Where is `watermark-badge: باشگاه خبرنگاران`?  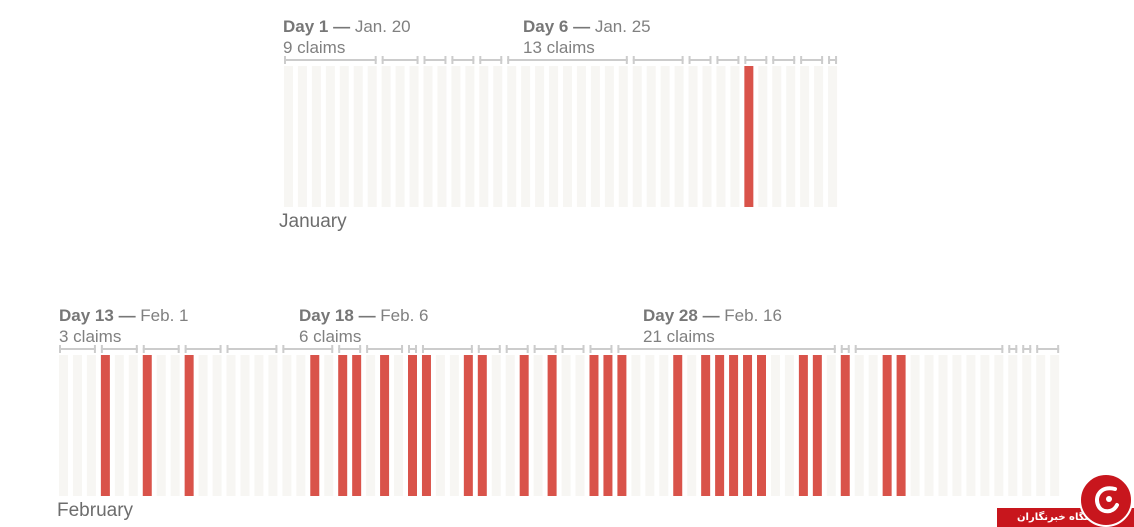 watermark-badge: باشگاه خبرنگاران is located at coordinates (1065, 498).